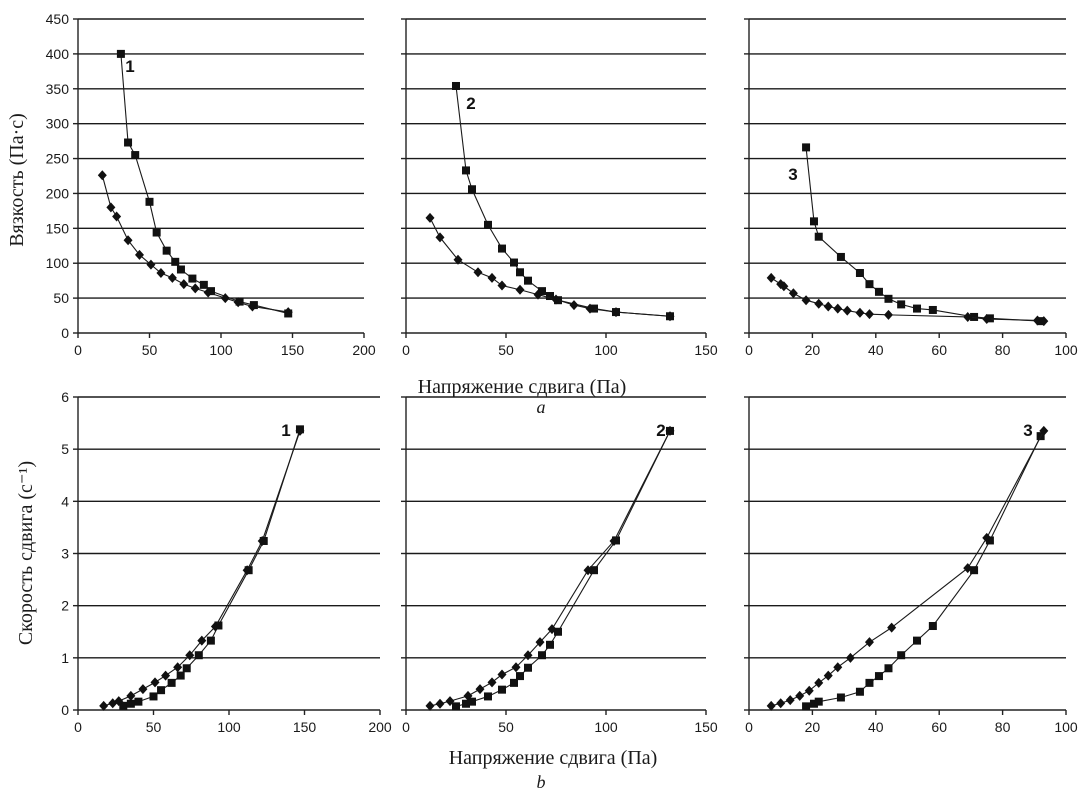 This screenshot has width=1083, height=796. Describe the element at coordinates (506, 350) in the screenshot. I see `x-tick-label: 50` at that location.